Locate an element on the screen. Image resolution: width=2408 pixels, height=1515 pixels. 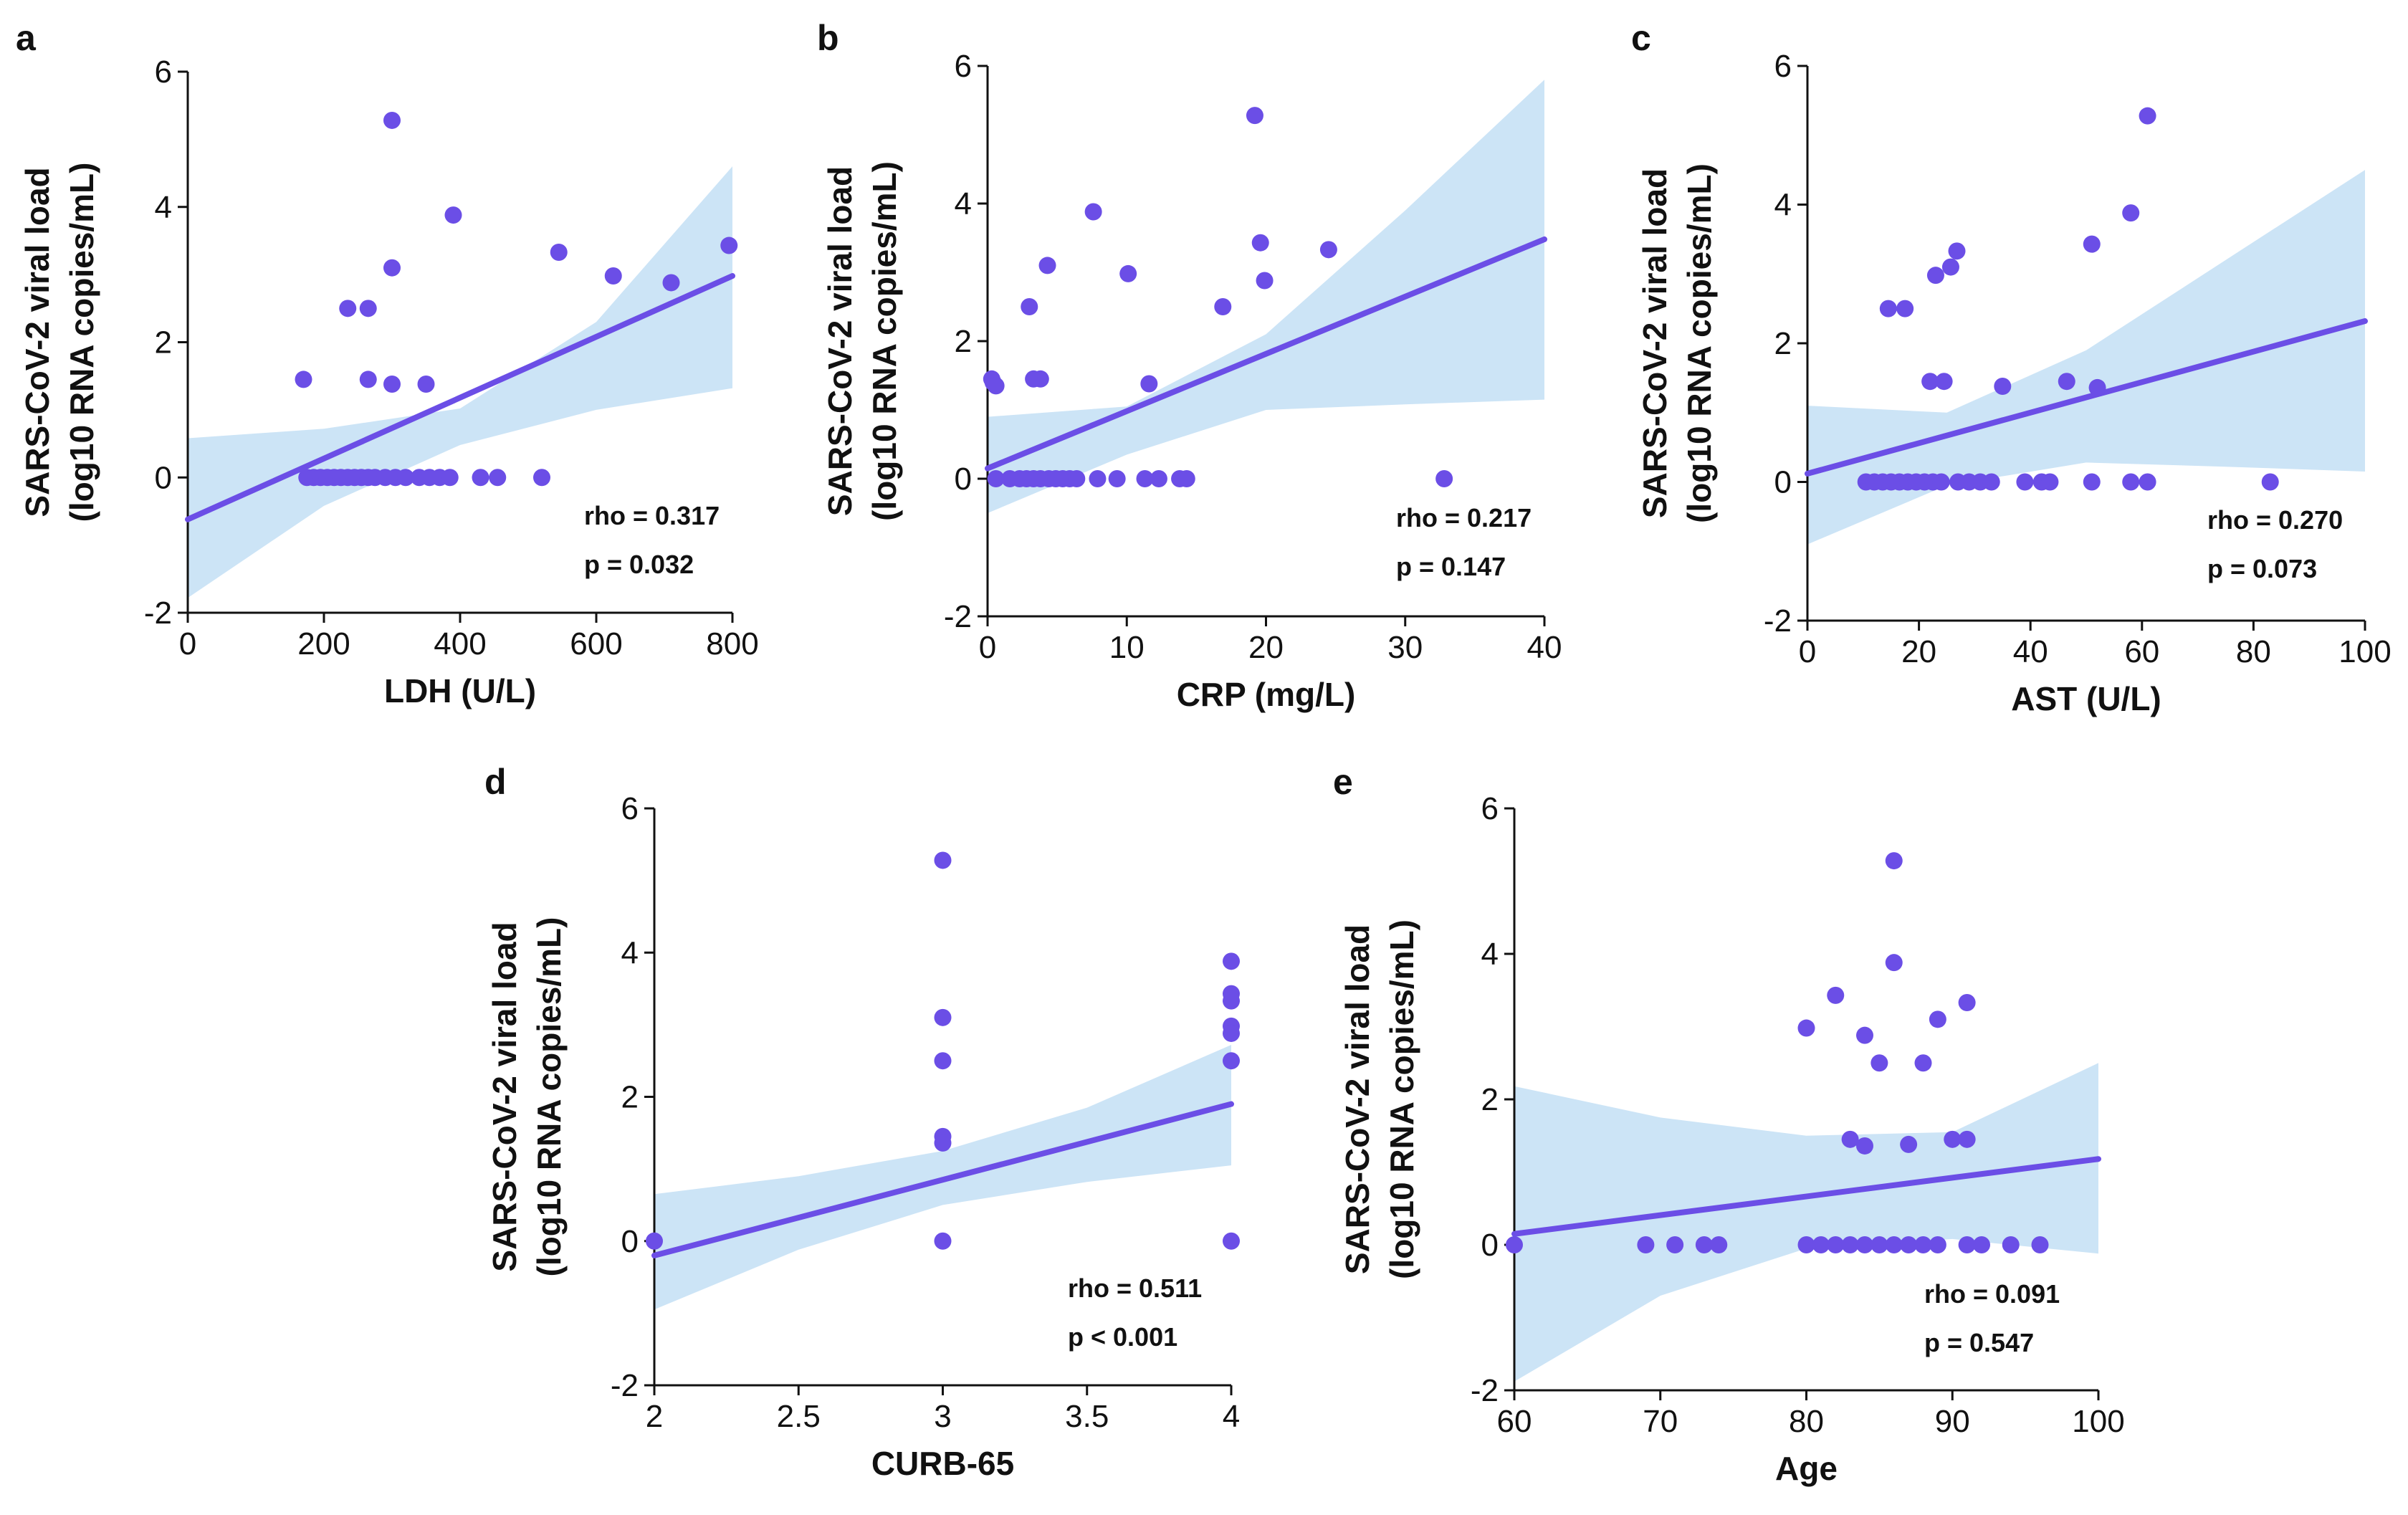
x-tick-label: 40 is located at coordinates (2031, 651).